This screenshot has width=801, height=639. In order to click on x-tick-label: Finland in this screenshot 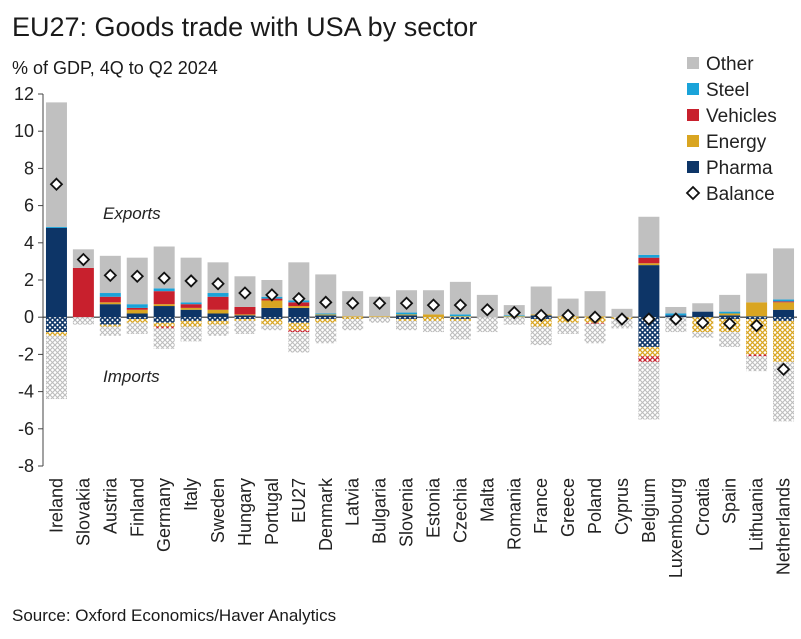, I will do `click(137, 507)`.